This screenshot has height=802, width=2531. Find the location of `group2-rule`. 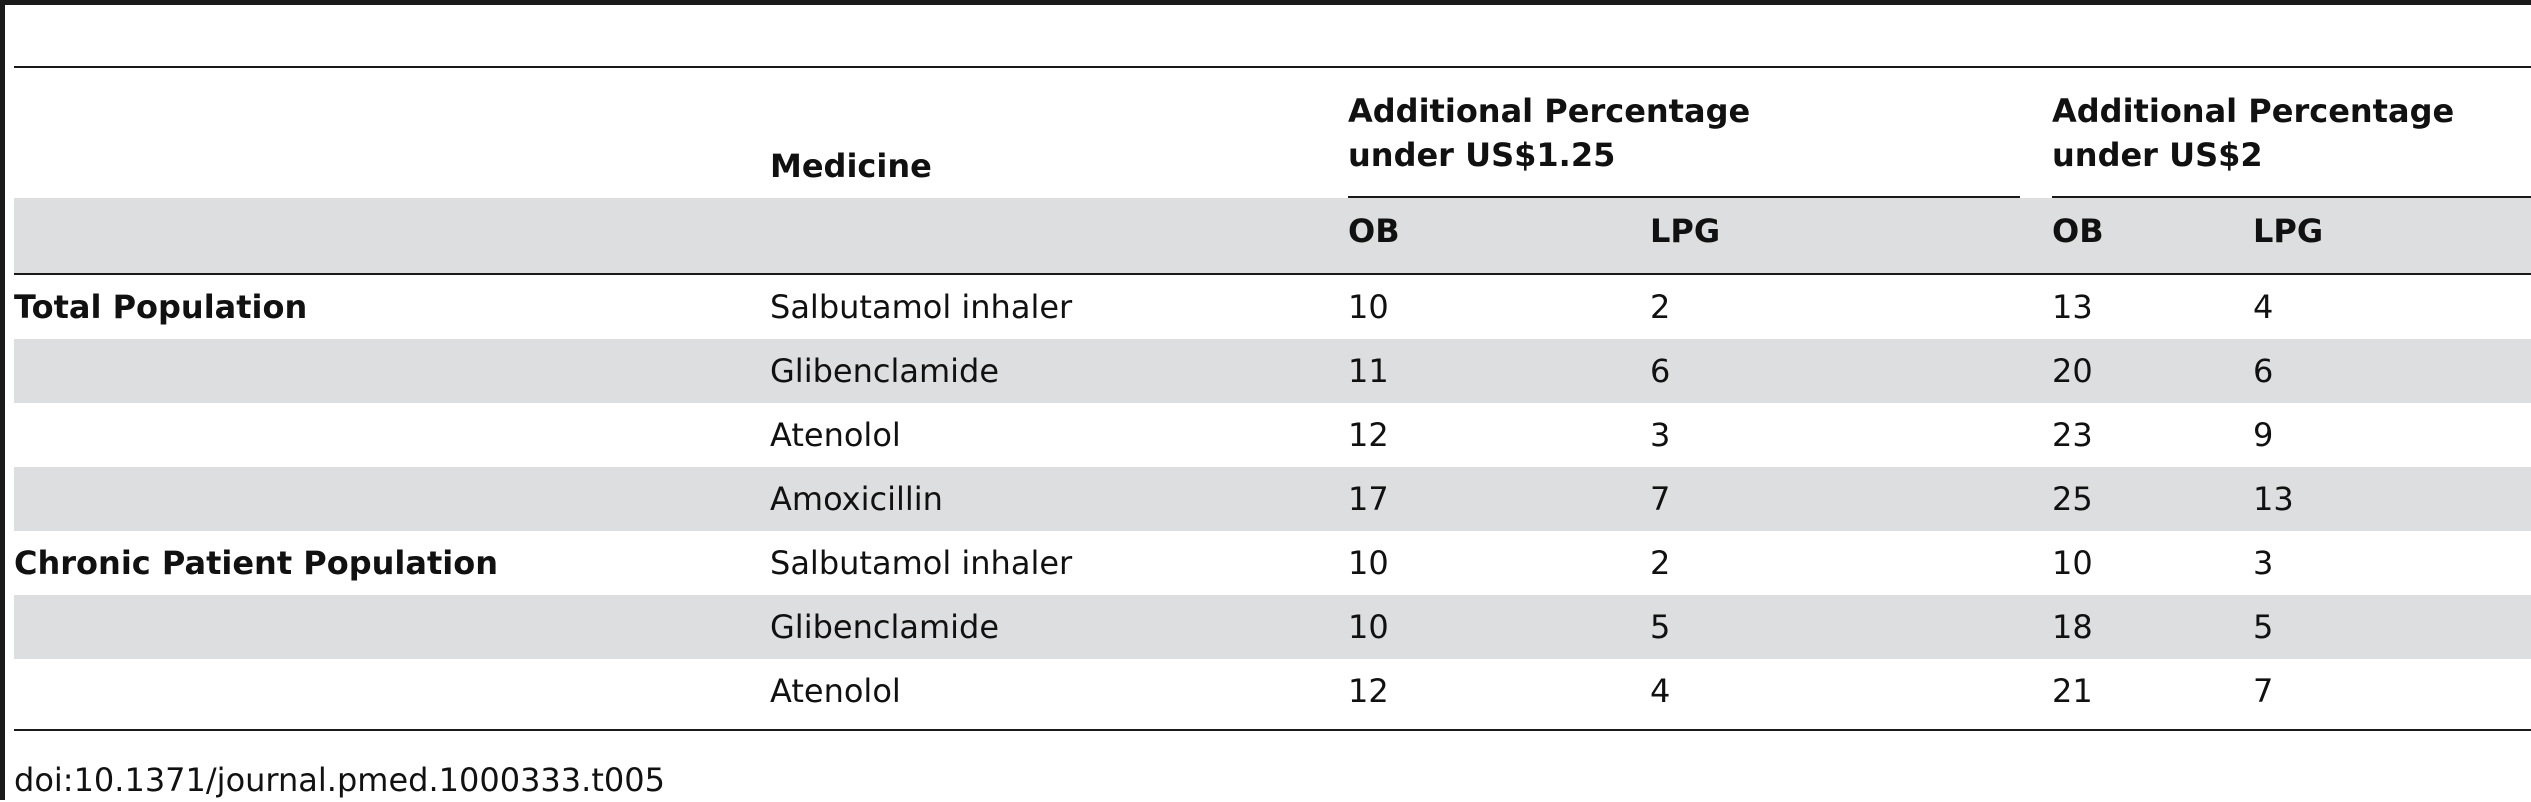

group2-rule is located at coordinates (2291, 197).